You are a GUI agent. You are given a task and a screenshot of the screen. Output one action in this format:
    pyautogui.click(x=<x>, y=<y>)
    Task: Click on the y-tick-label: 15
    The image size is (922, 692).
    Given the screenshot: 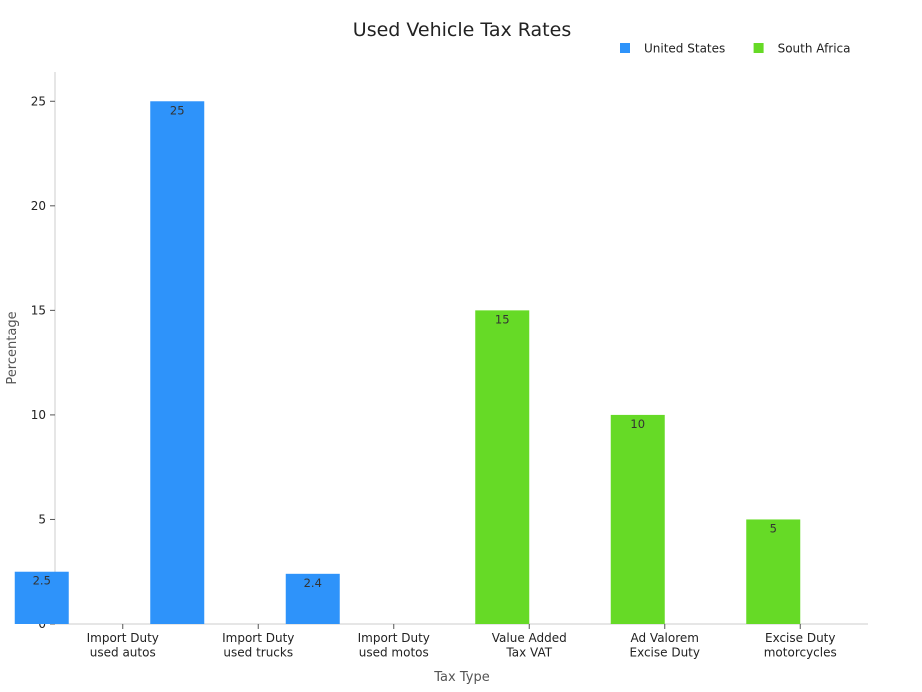 What is the action you would take?
    pyautogui.click(x=38, y=310)
    